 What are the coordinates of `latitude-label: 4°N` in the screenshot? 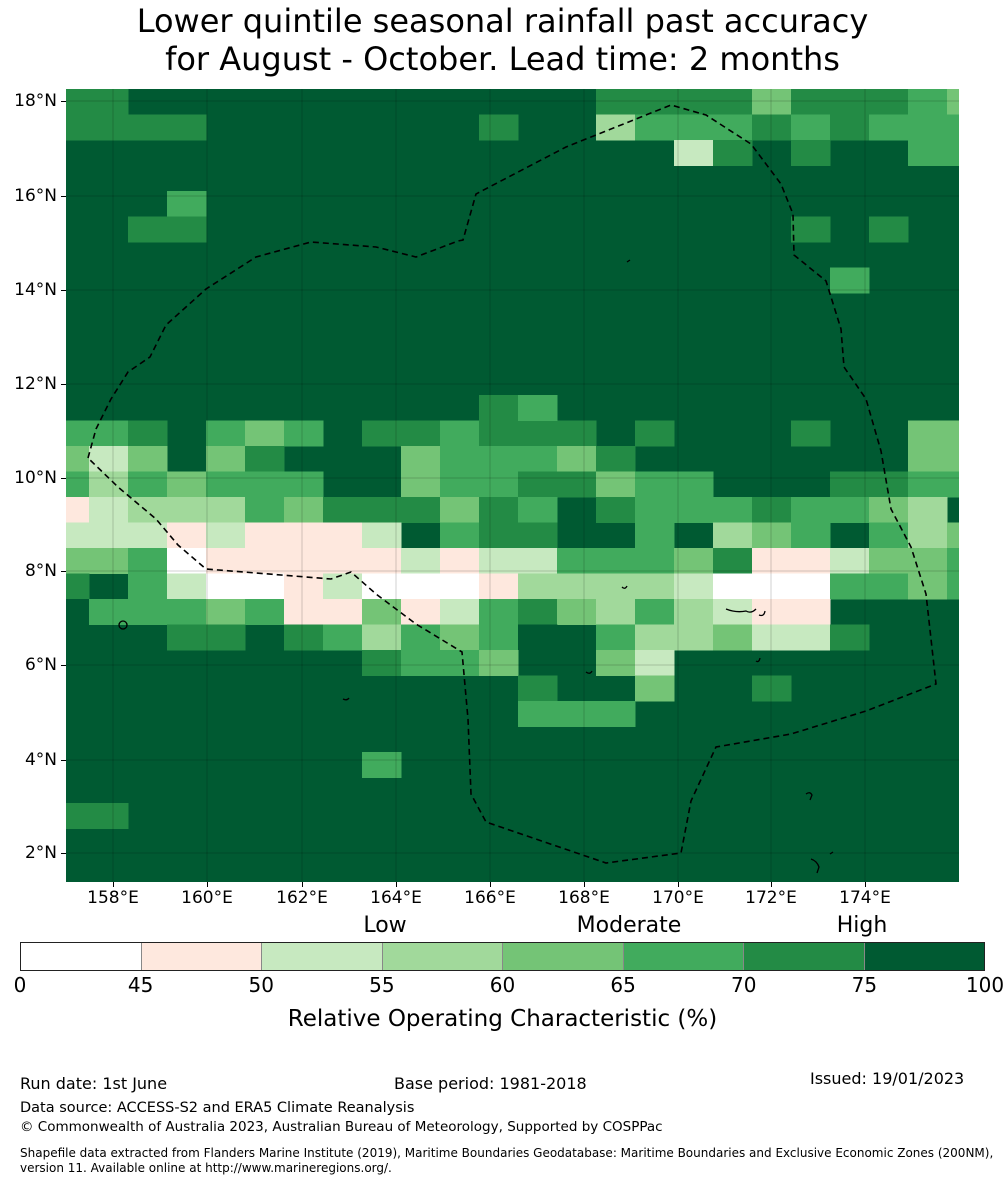 It's located at (40, 760).